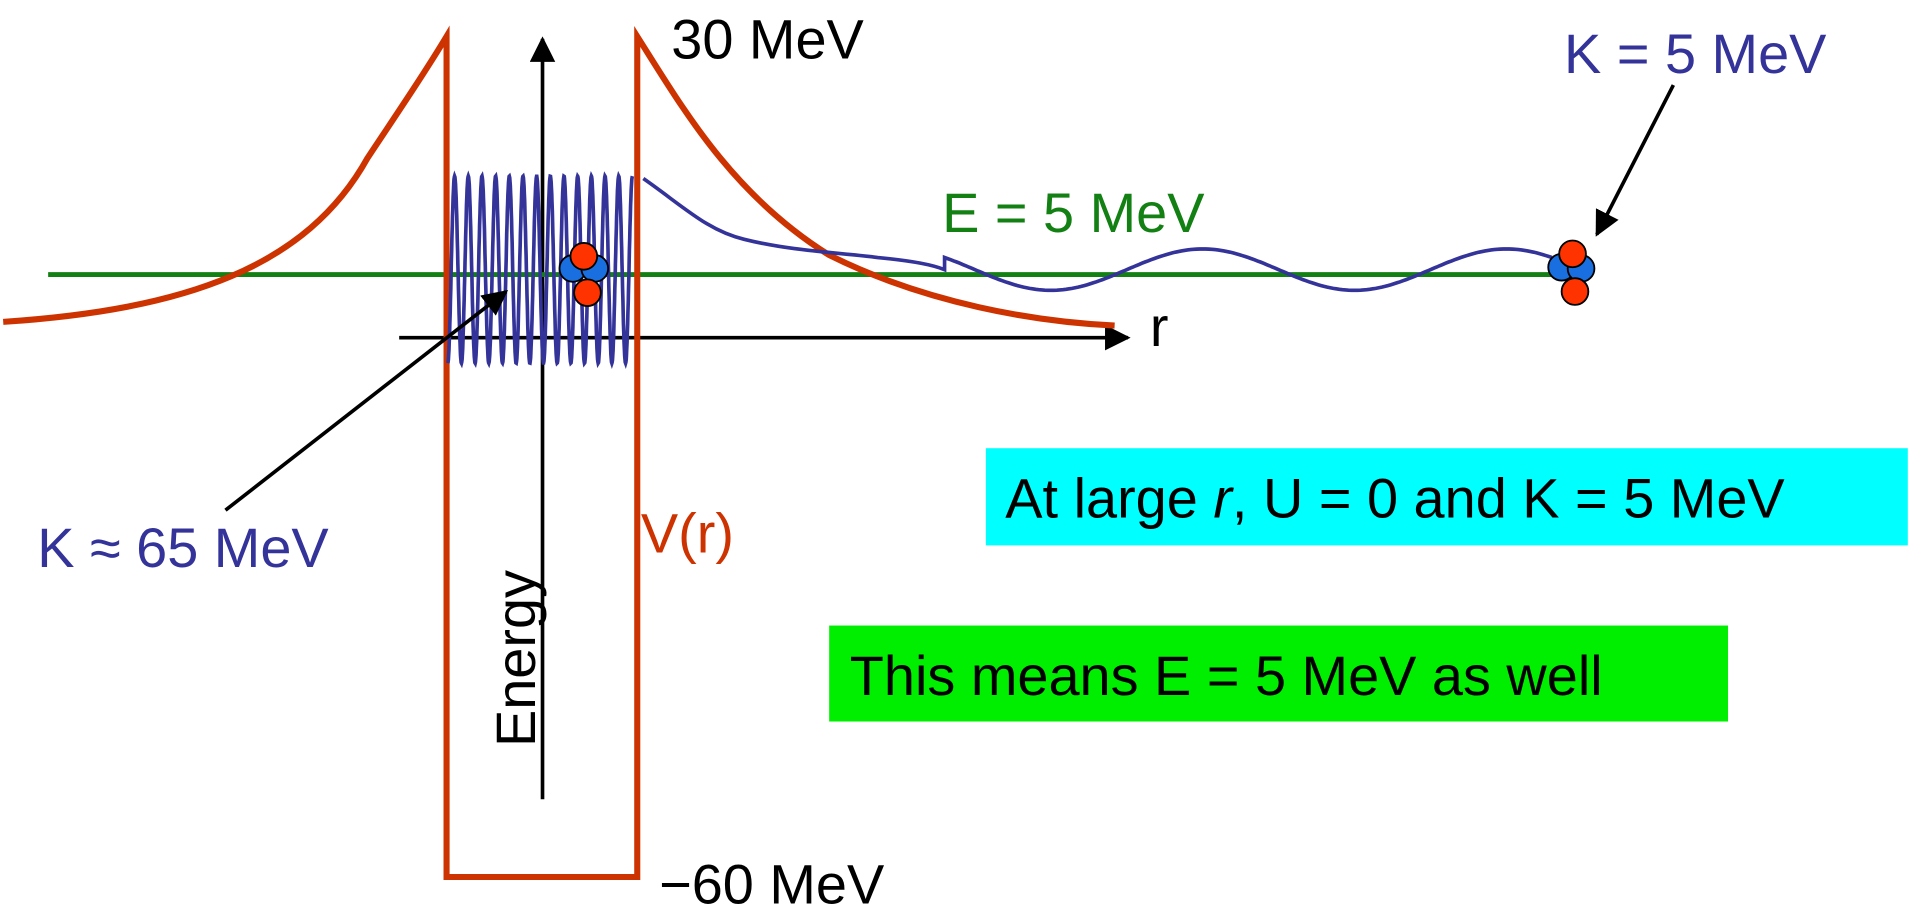 Image resolution: width=1911 pixels, height=911 pixels. Describe the element at coordinates (772, 882) in the screenshot. I see `bottom-energy-label: −60 MeV` at that location.